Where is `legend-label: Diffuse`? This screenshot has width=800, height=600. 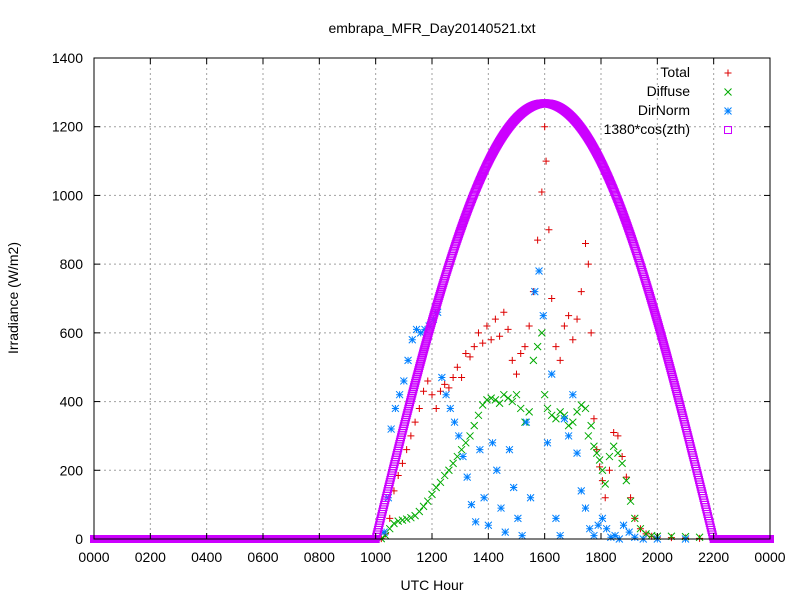
legend-label: Diffuse is located at coordinates (669, 91).